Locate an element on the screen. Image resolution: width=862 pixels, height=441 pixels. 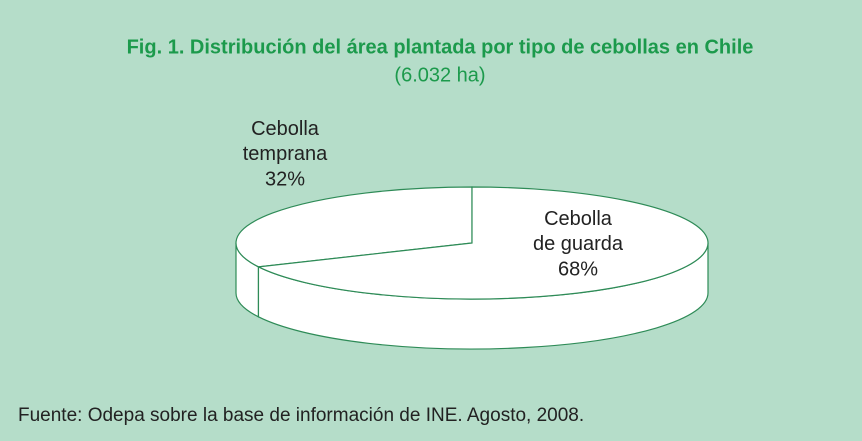
slice-label: Cebolla de guarda is located at coordinates (578, 231).